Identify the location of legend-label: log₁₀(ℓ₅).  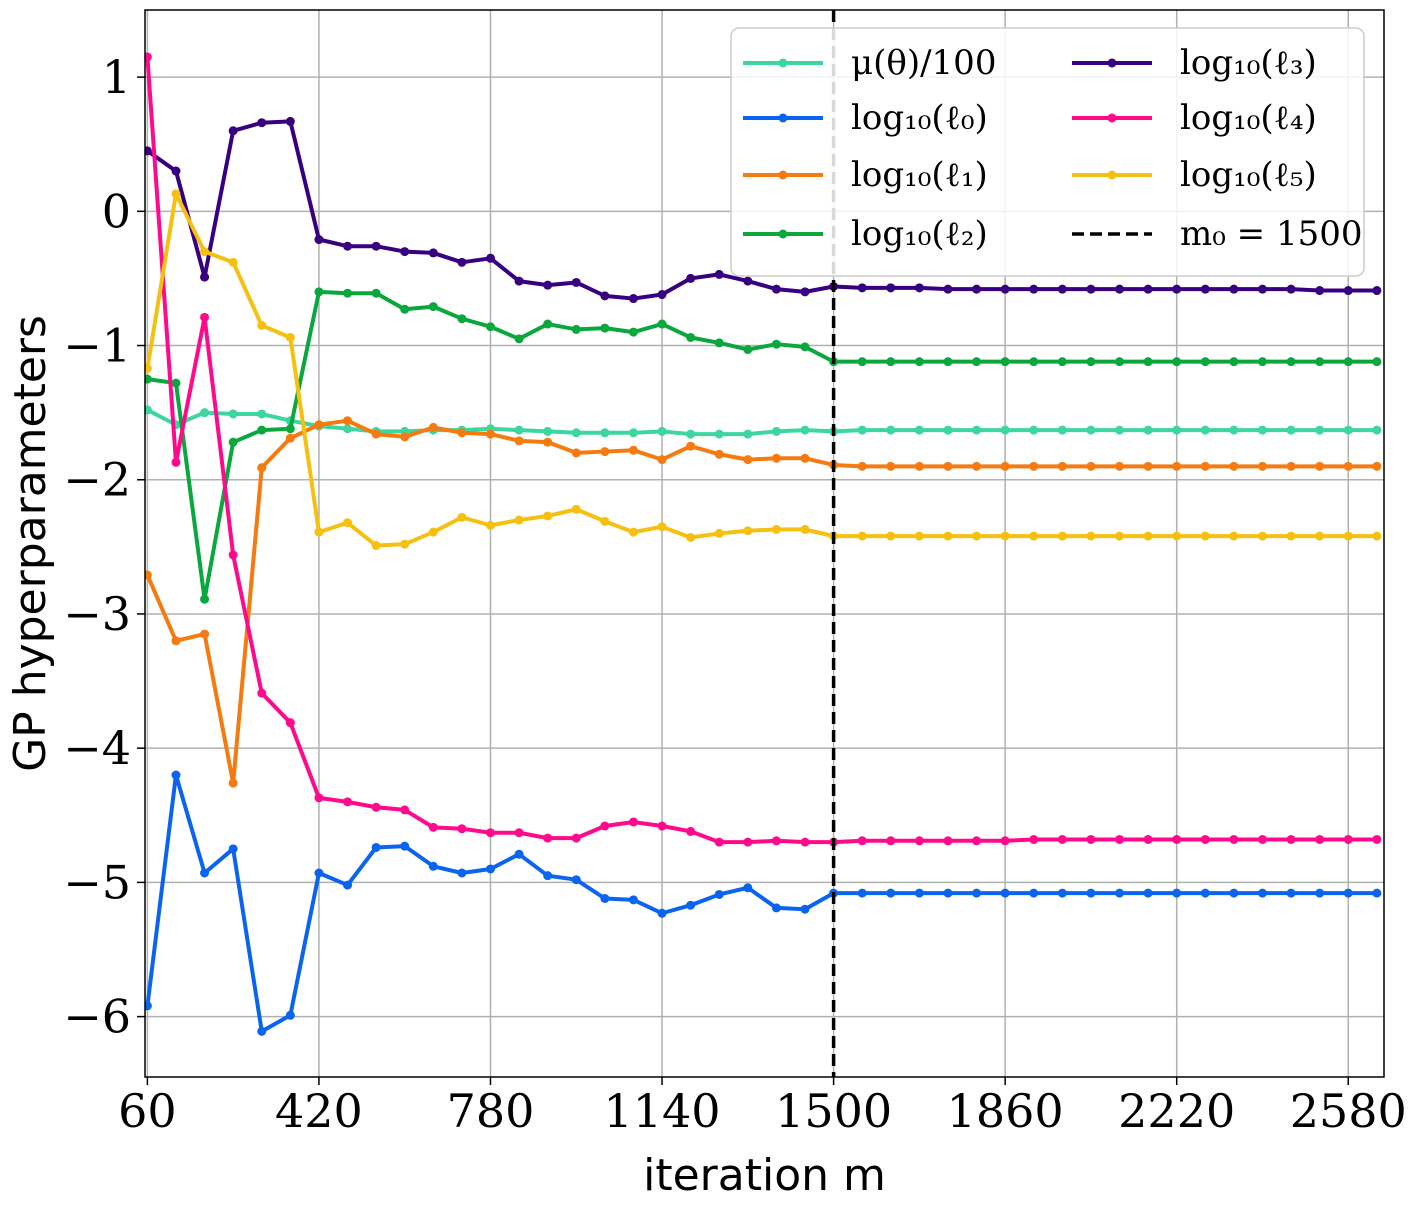
(1248, 175).